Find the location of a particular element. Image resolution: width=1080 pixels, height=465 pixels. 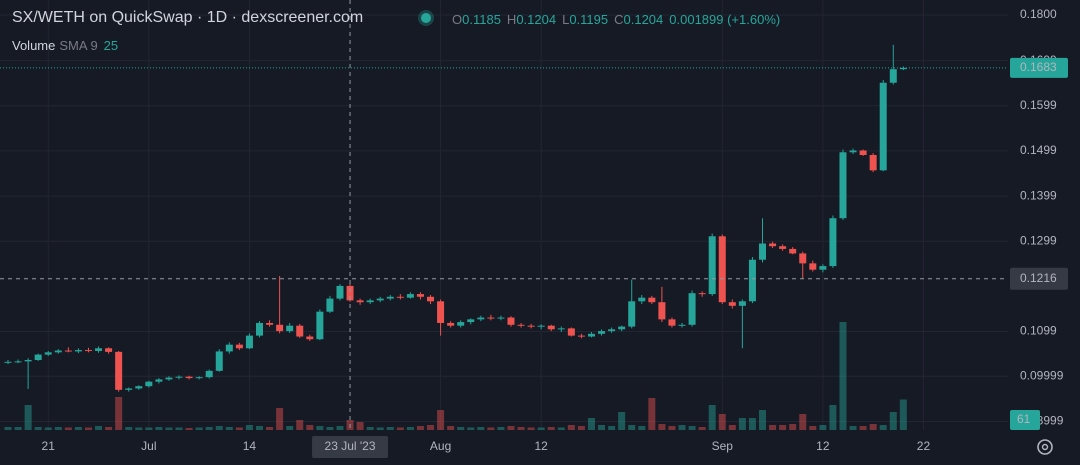

gear-hub is located at coordinates (1045, 447).